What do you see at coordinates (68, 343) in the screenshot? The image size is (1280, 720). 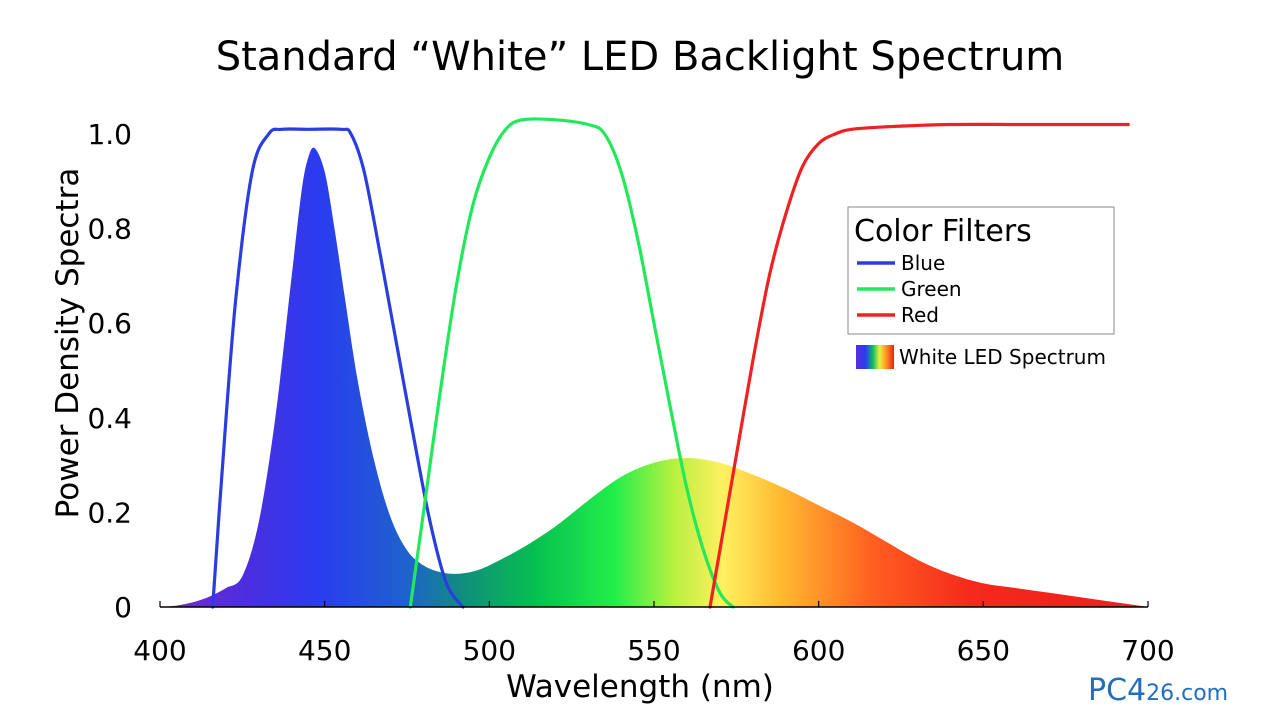 I see `y-axis-label: Power Density Spectra` at bounding box center [68, 343].